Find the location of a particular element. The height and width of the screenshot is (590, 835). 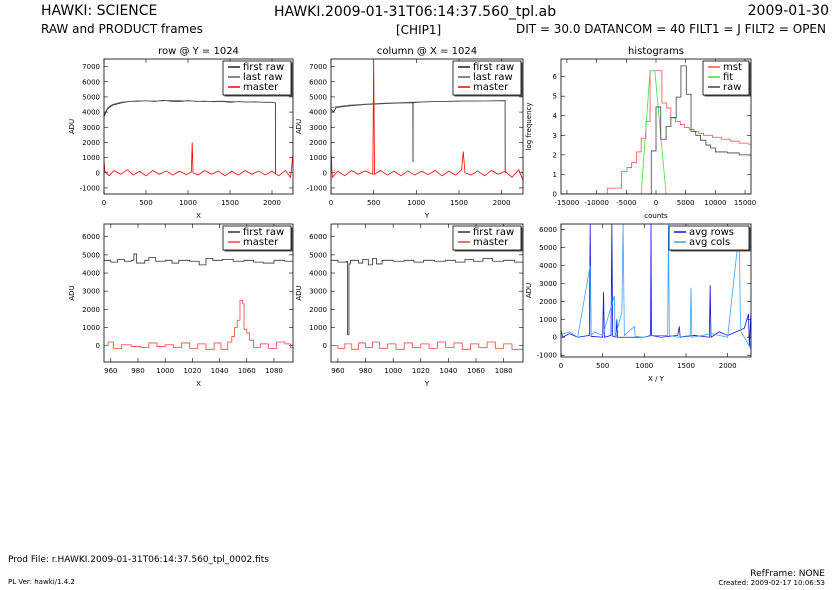

legend-label: avg cols is located at coordinates (709, 242).